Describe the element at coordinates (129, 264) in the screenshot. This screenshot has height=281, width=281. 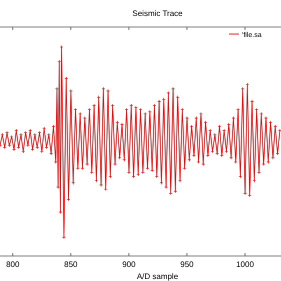
I see `x-tick-label: 900` at that location.